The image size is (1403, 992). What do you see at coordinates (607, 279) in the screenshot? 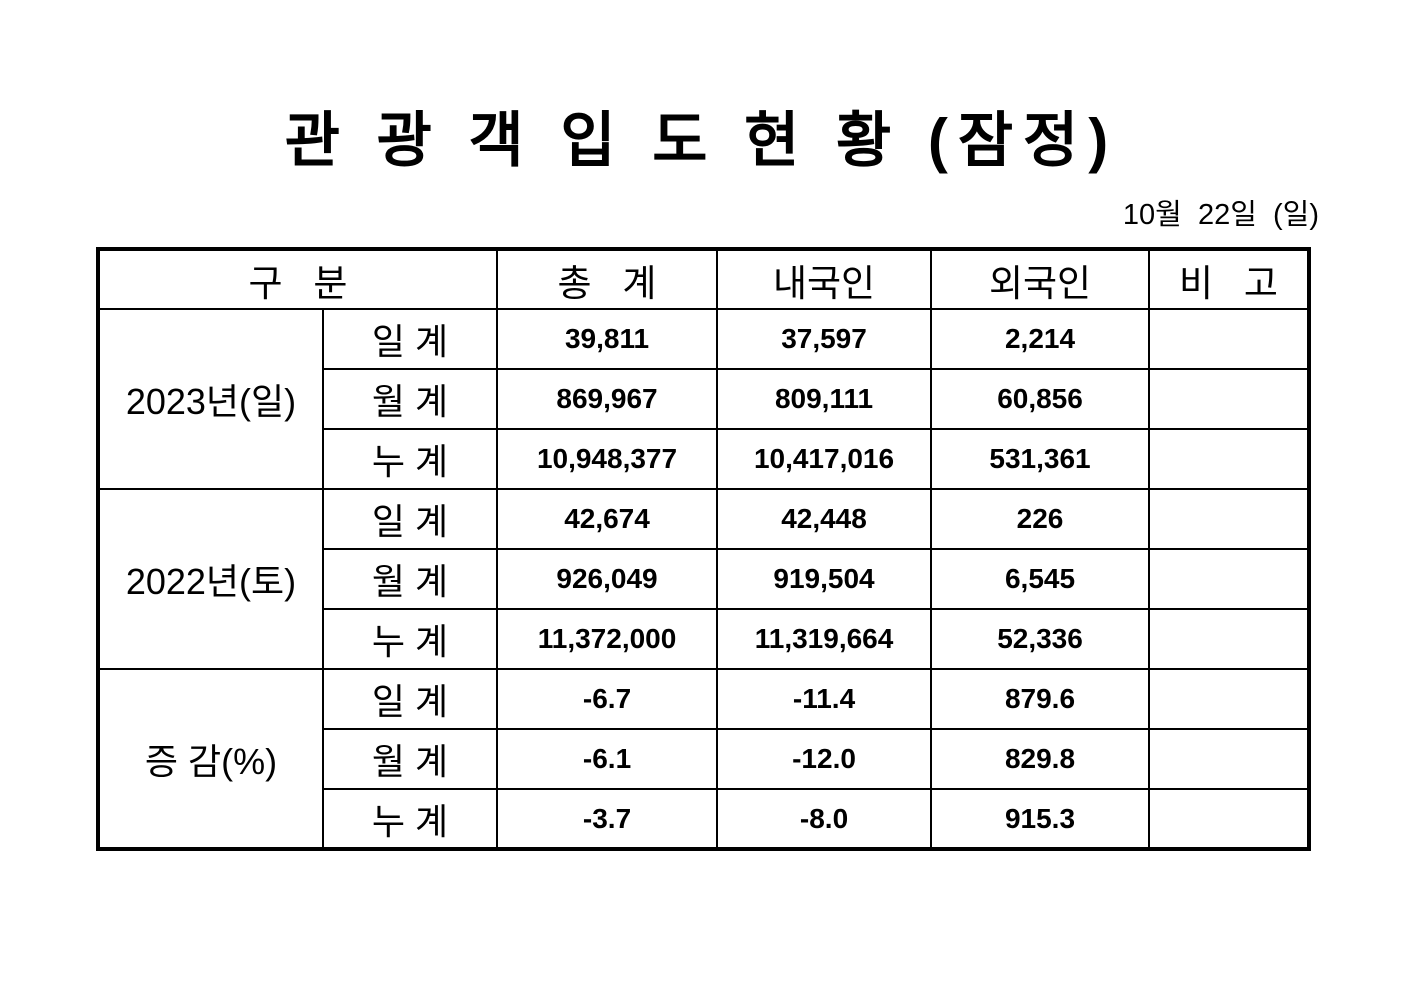
I see `header-total: 총 계` at bounding box center [607, 279].